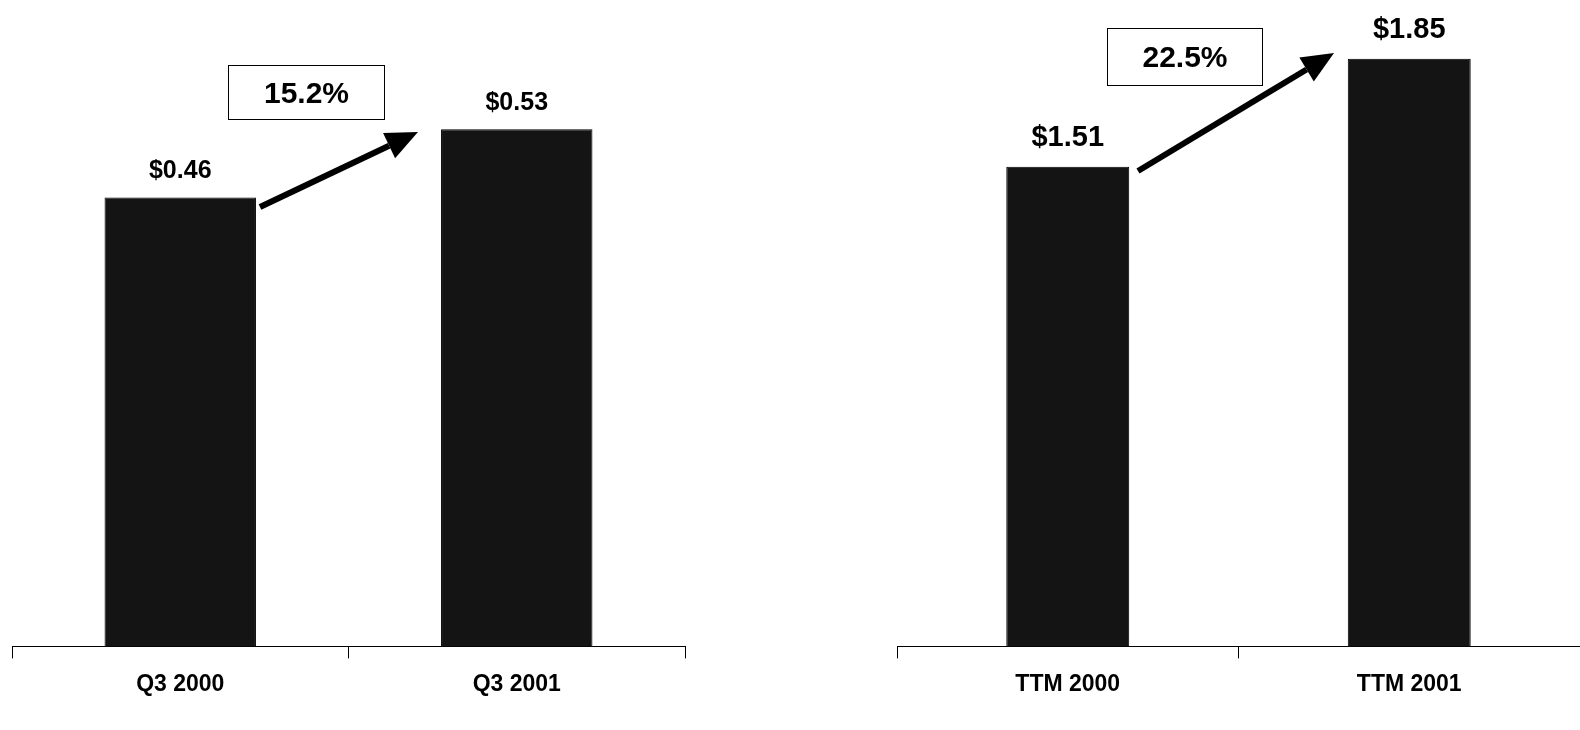 This screenshot has width=1580, height=730. Describe the element at coordinates (1068, 136) in the screenshot. I see `data-label: $1.51` at that location.